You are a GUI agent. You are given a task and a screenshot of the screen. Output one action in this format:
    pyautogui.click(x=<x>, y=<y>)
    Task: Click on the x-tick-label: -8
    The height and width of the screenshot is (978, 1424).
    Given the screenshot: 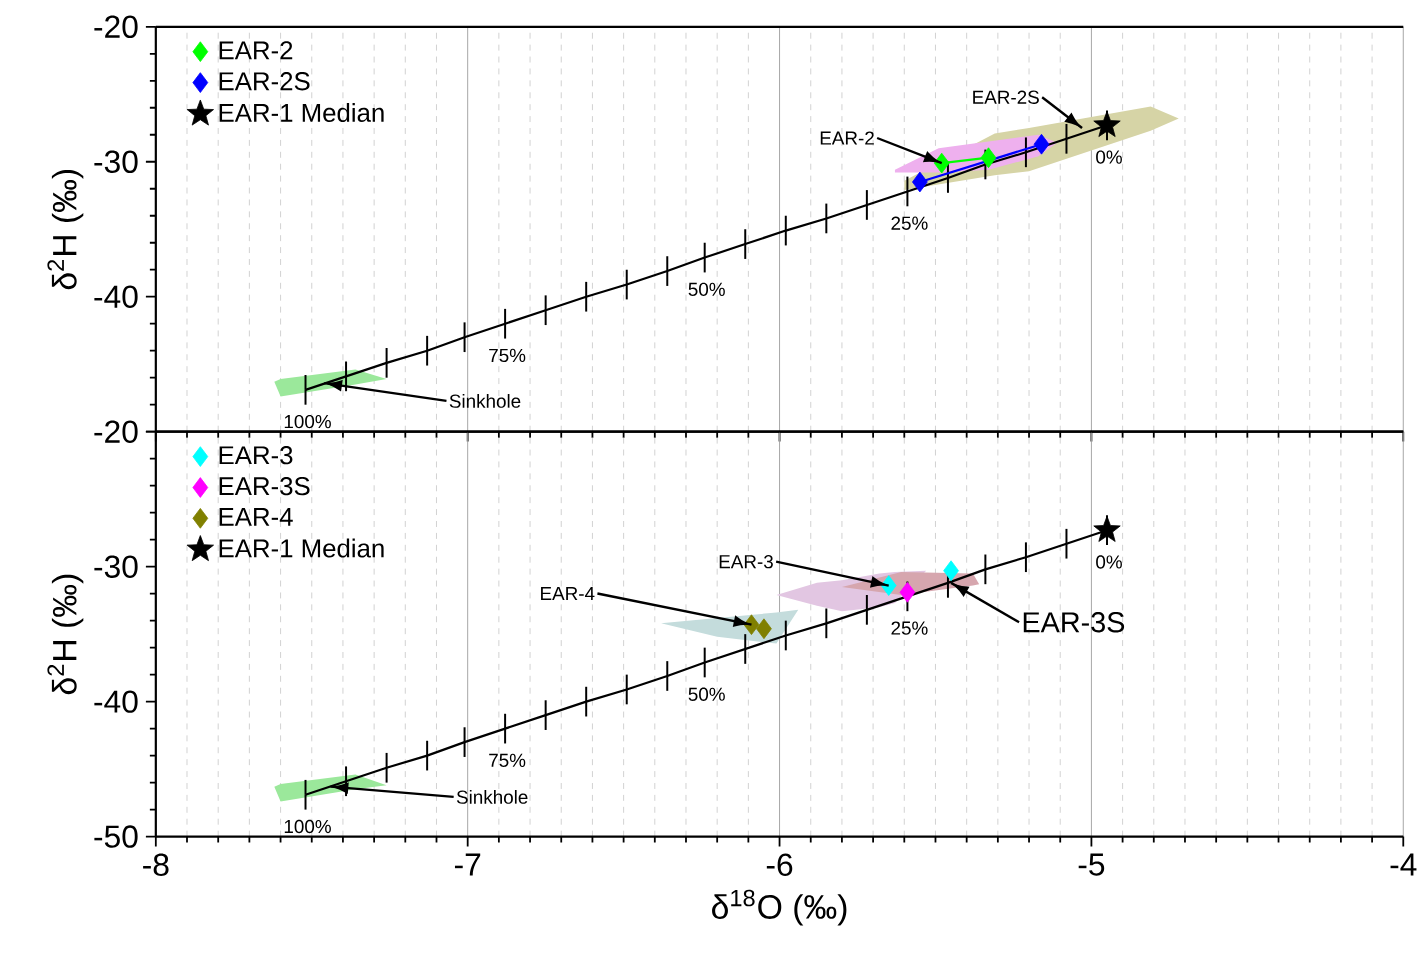 What is the action you would take?
    pyautogui.click(x=156, y=865)
    